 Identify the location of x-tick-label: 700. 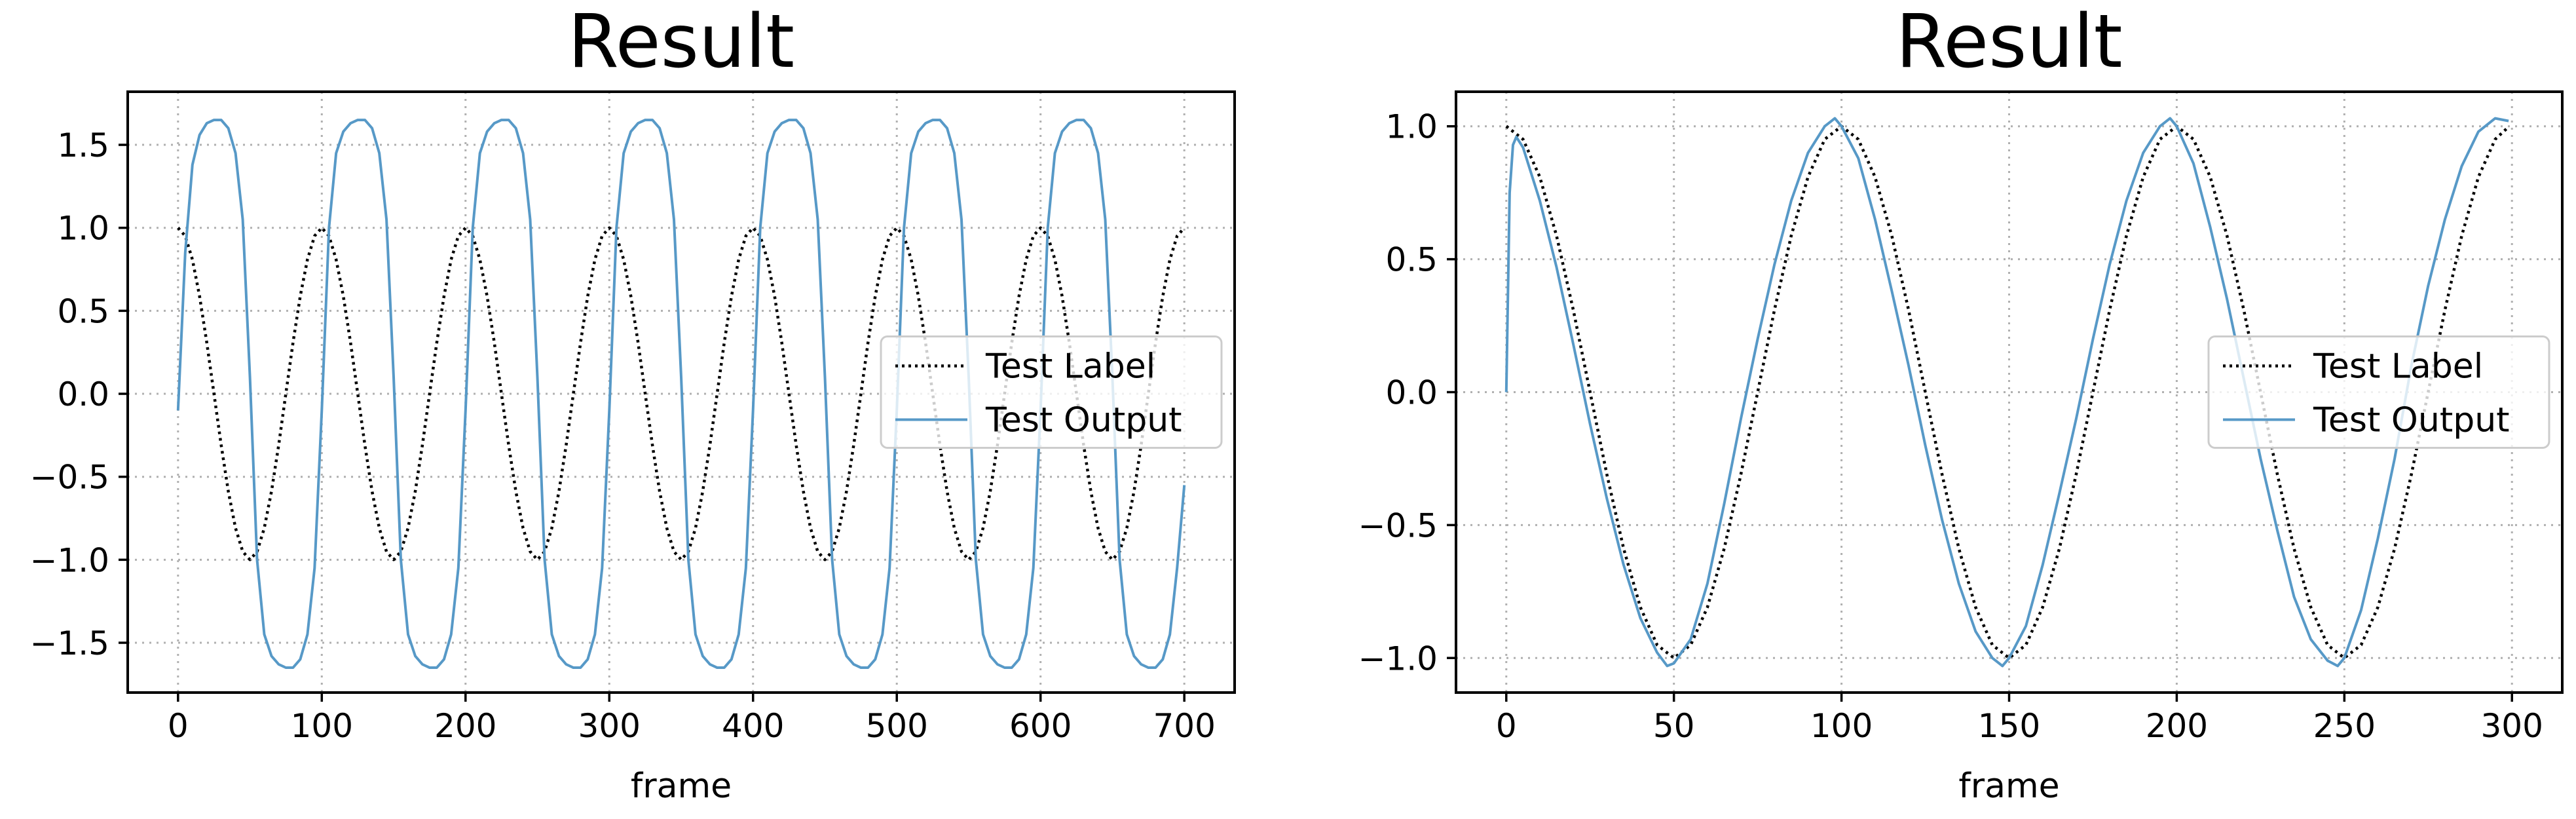
(1184, 726).